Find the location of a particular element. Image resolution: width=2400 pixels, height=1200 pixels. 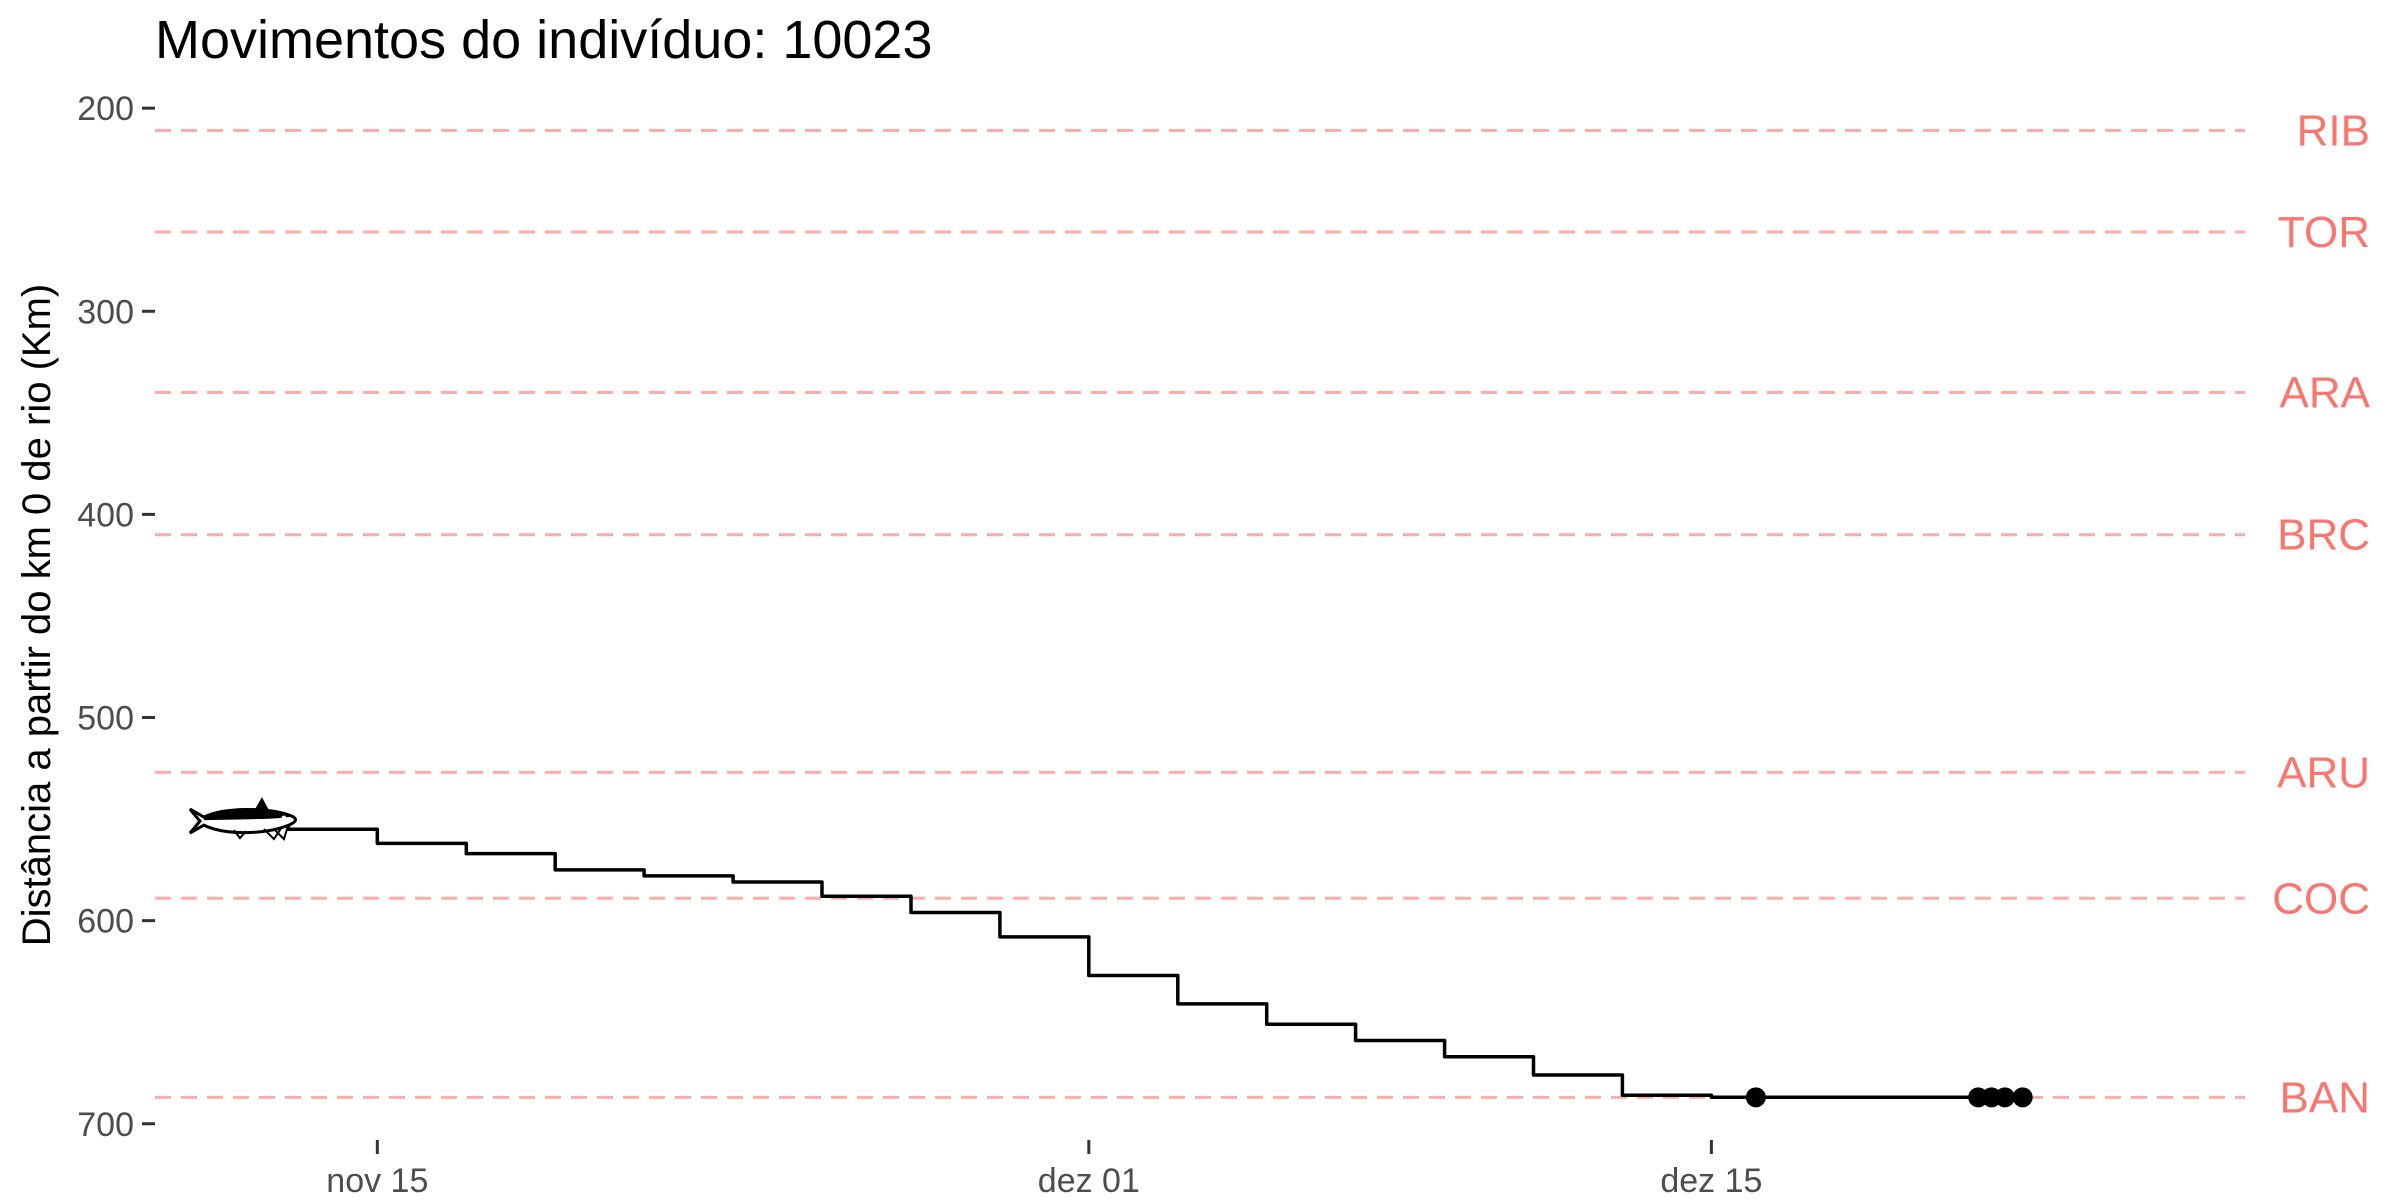

chart-title: Movimentos do indivíduo: 10023 is located at coordinates (544, 40).